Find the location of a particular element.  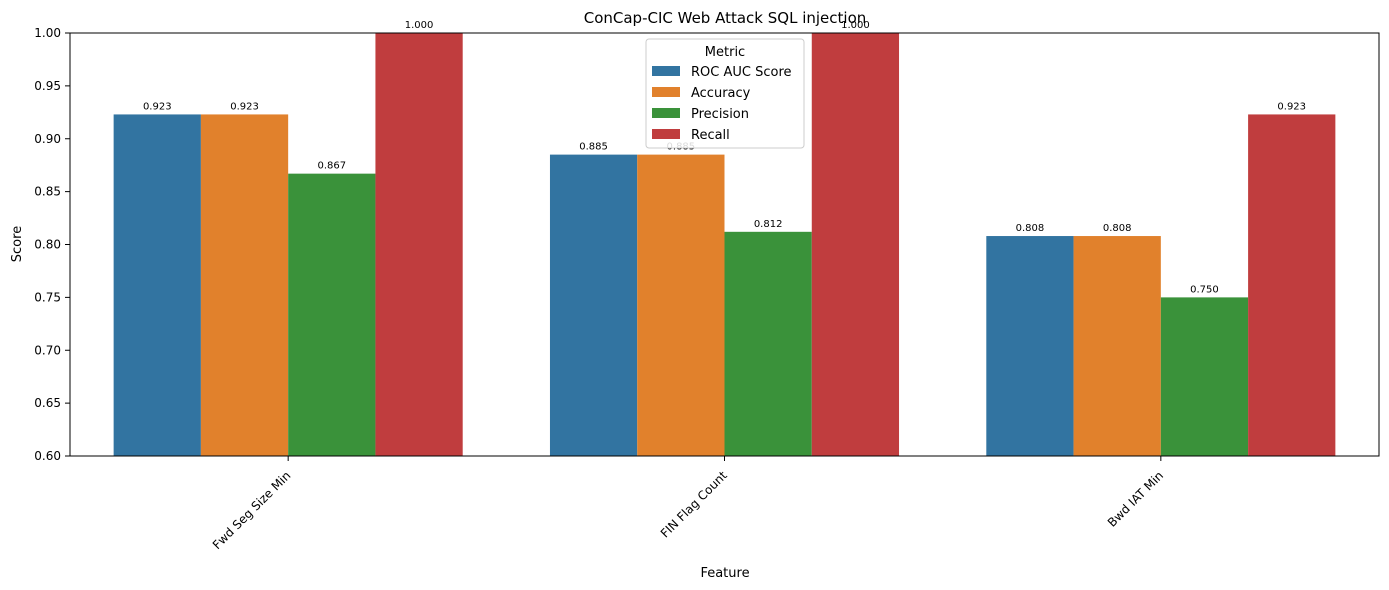

y-axis-label: Score is located at coordinates (17, 244).